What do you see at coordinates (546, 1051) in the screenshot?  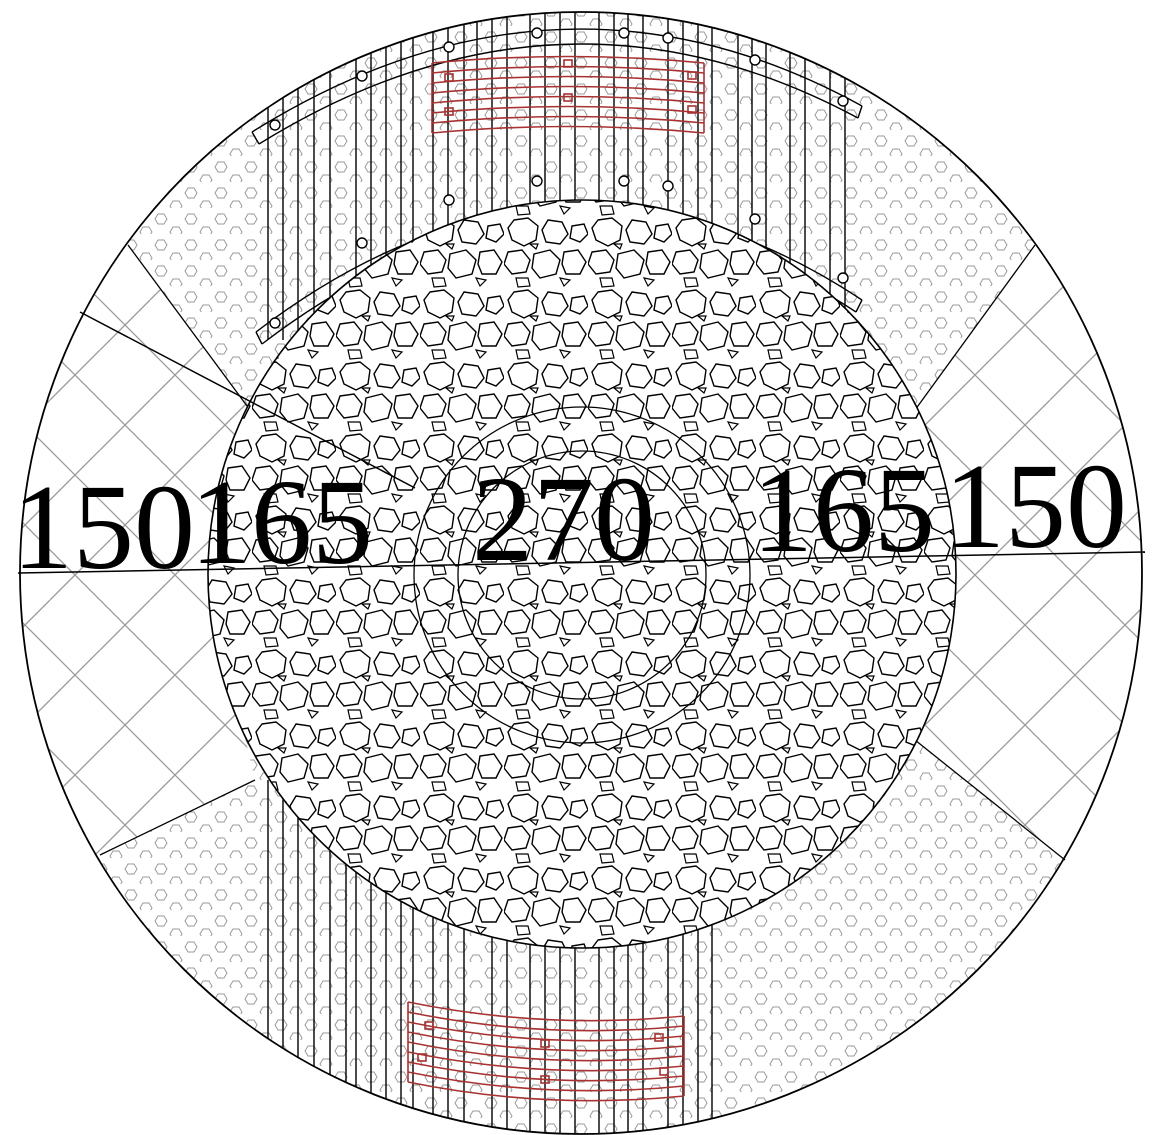 I see `rebar-cage-bottom` at bounding box center [546, 1051].